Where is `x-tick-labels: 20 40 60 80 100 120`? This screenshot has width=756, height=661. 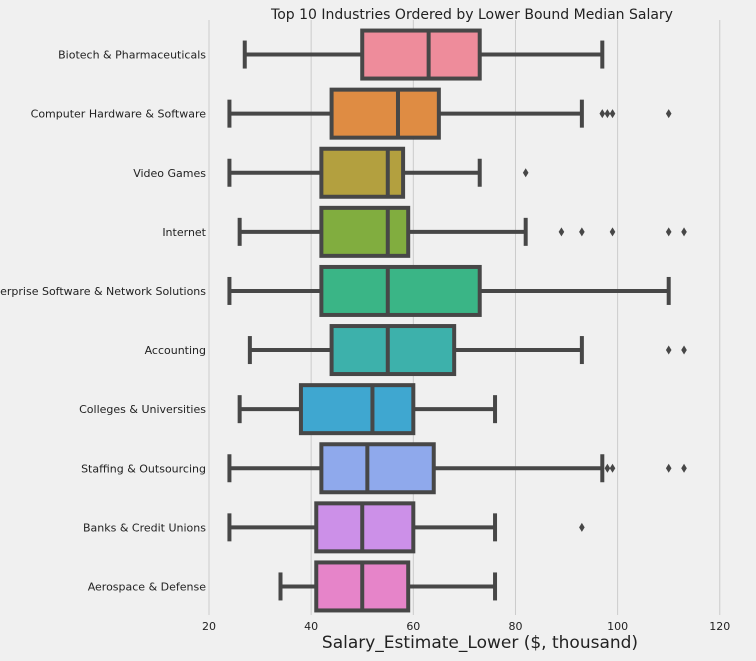
x-tick-labels: 20 40 60 80 100 120 is located at coordinates (466, 626).